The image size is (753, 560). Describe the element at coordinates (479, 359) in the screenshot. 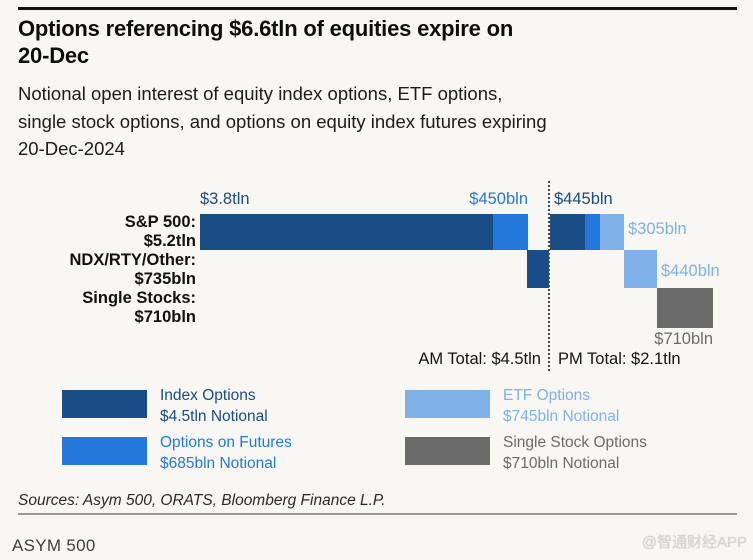

I see `am-total-label: AM Total: $4.5tln` at that location.